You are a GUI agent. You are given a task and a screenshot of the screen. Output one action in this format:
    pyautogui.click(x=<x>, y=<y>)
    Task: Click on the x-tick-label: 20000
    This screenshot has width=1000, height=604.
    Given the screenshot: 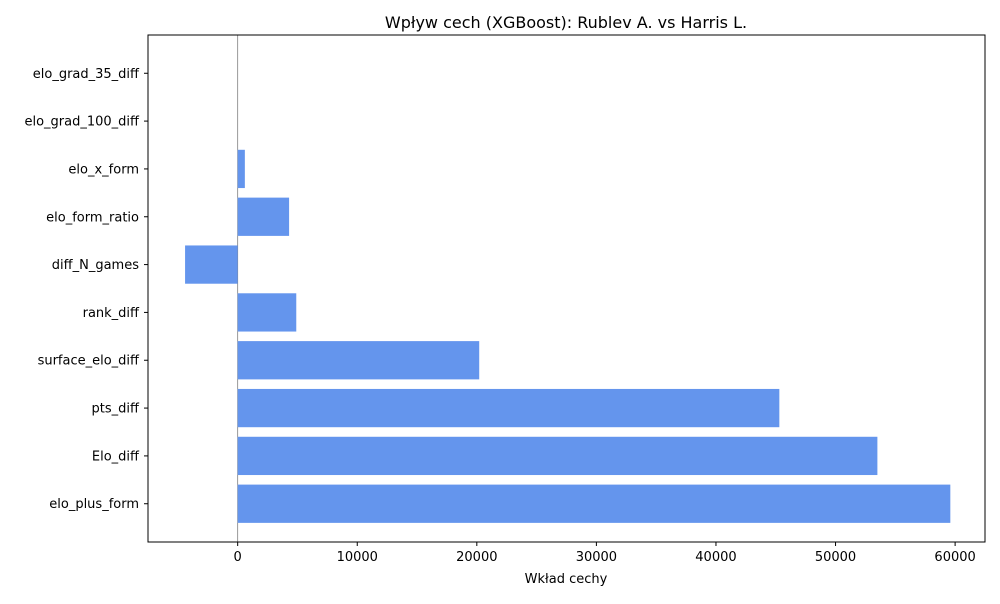 What is the action you would take?
    pyautogui.click(x=476, y=557)
    